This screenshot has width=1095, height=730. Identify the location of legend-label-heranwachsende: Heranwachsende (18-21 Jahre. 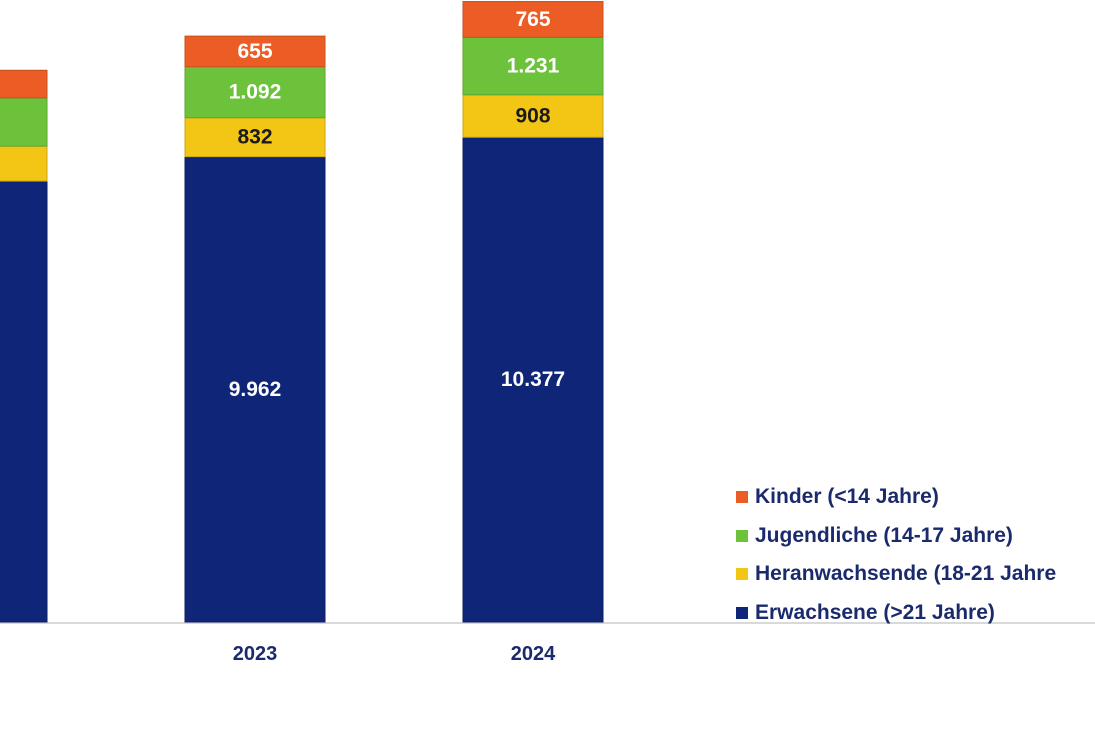
(906, 574).